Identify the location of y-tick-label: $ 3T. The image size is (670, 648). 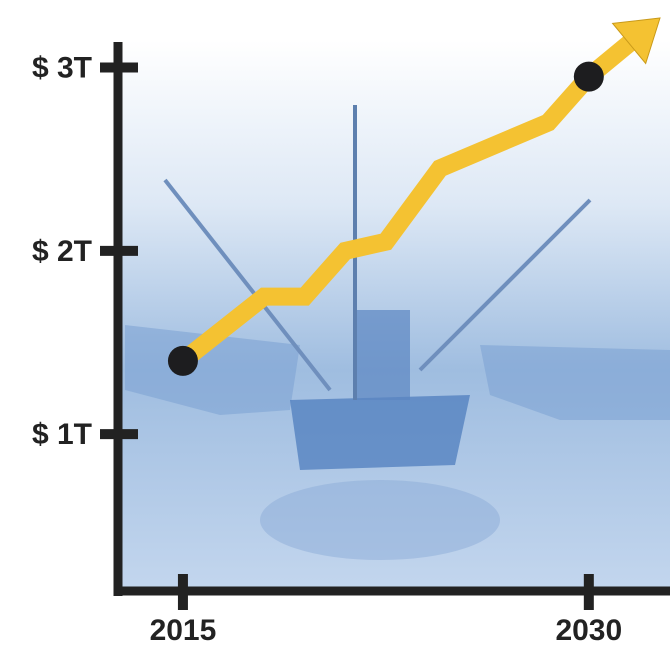
(62, 67).